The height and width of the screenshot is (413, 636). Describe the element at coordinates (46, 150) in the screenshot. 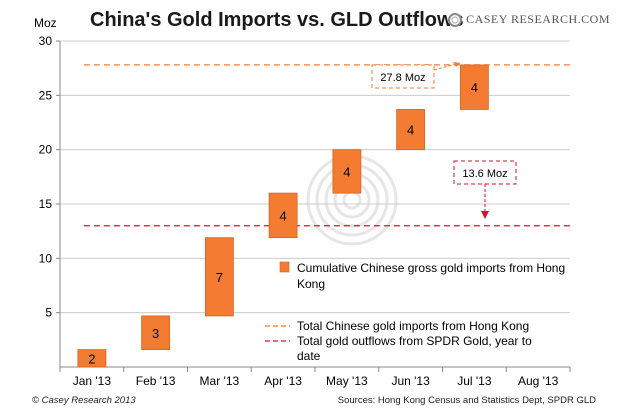

I see `y-tick-label: 20` at that location.